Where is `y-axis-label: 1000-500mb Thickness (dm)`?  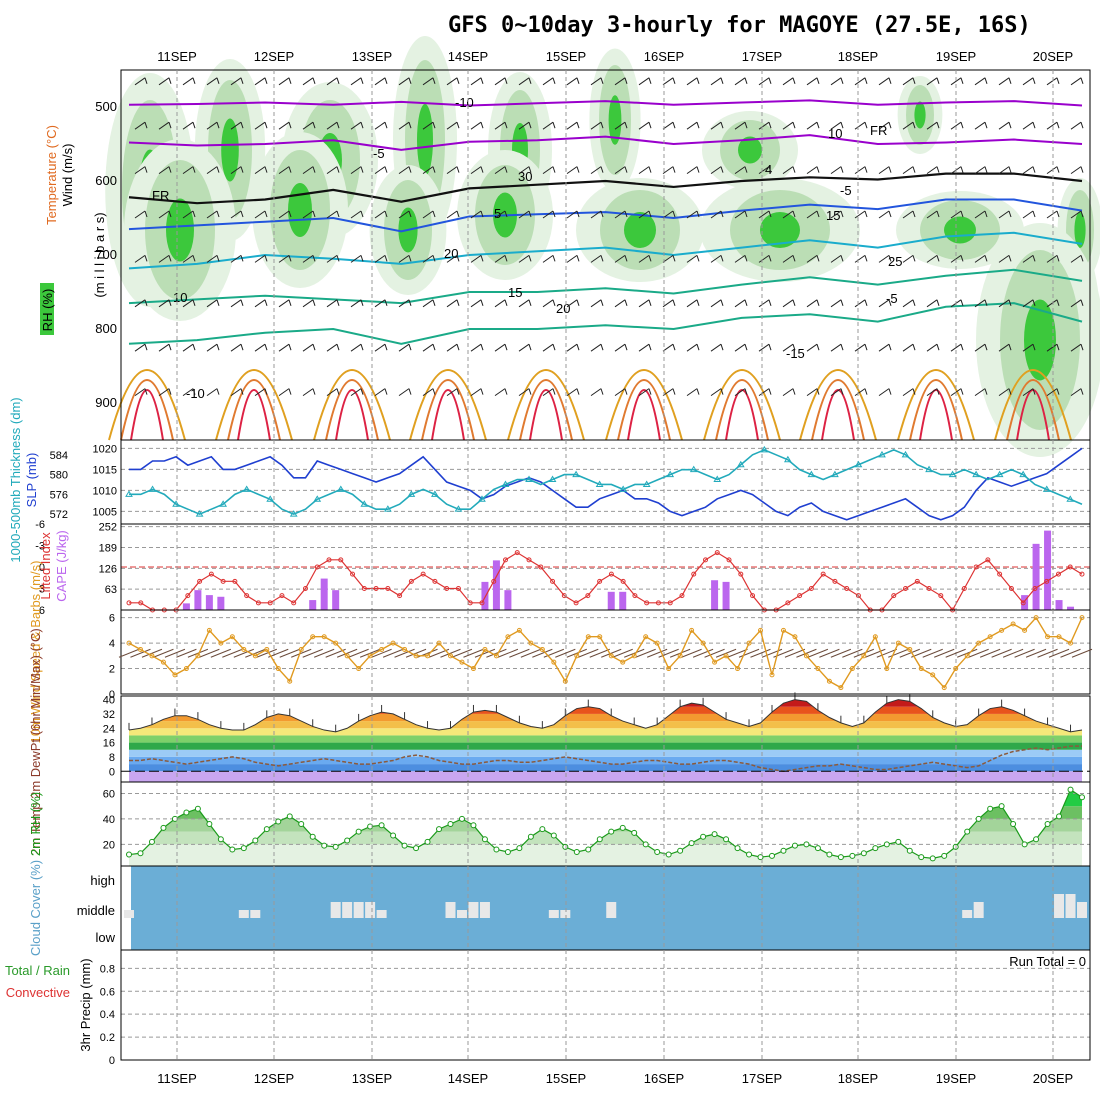
y-axis-label: 1000-500mb Thickness (dm) is located at coordinates (15, 479).